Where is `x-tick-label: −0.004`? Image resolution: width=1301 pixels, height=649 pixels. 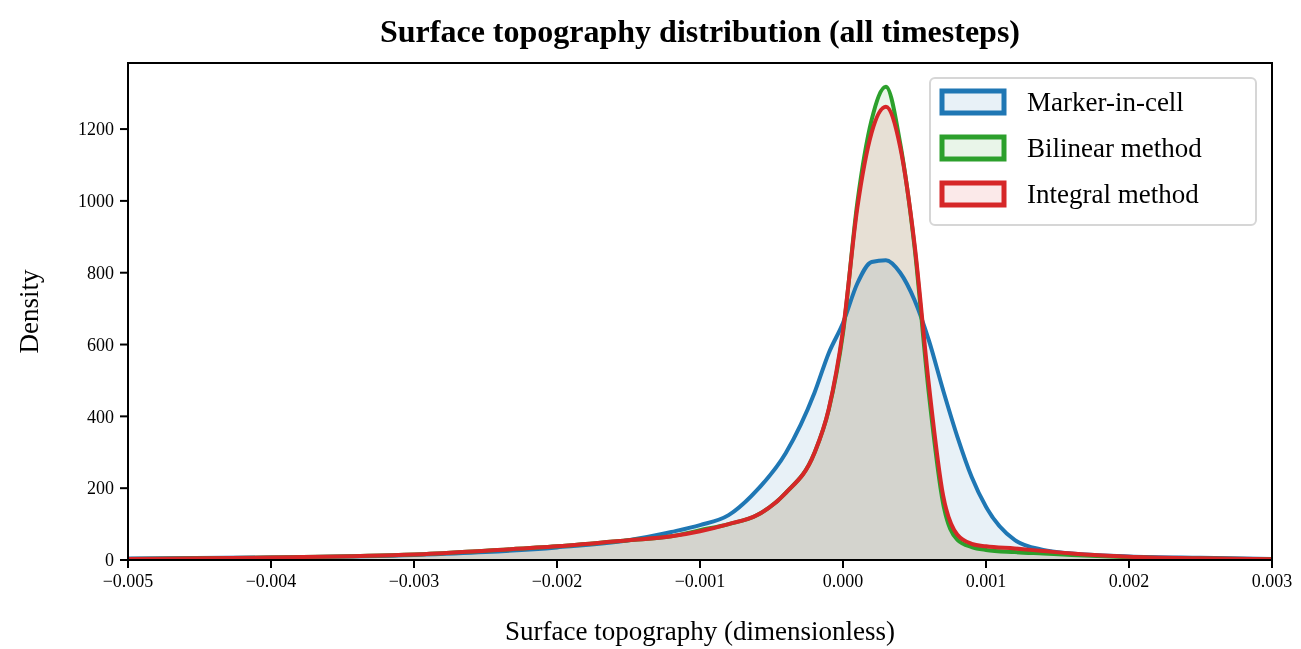 x-tick-label: −0.004 is located at coordinates (271, 581).